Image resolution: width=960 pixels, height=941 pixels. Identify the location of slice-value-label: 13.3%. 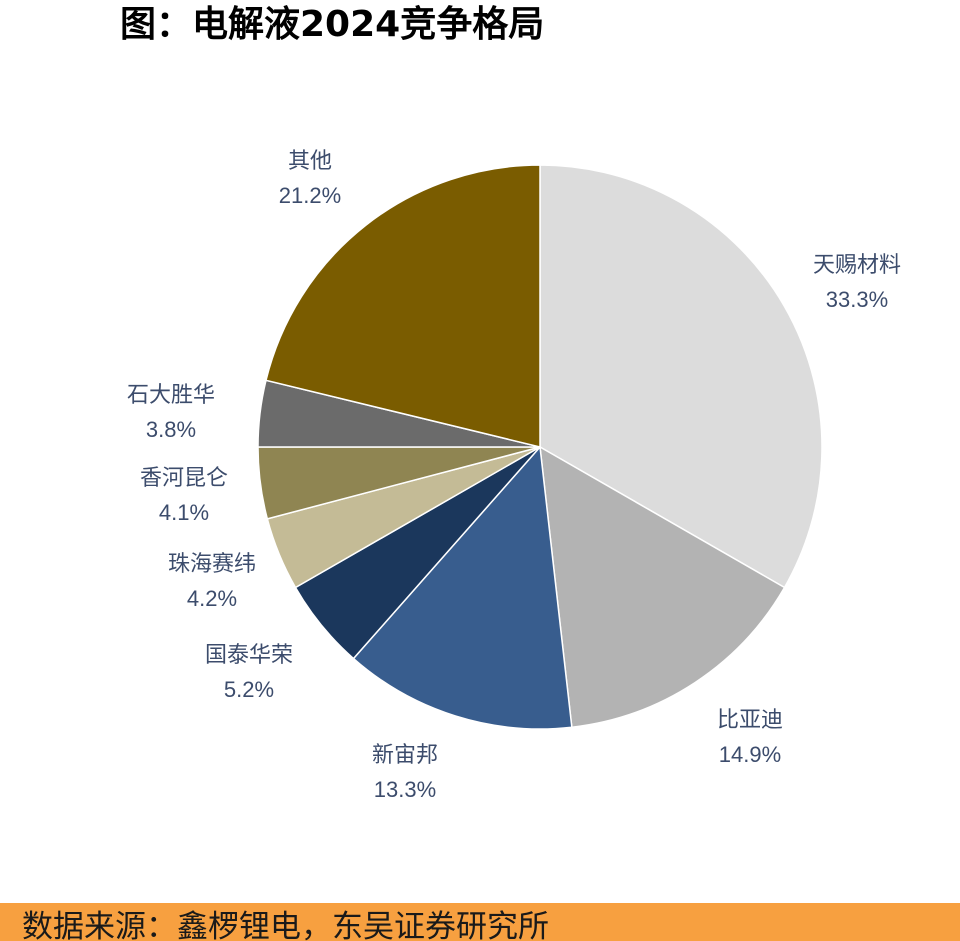
(405, 789).